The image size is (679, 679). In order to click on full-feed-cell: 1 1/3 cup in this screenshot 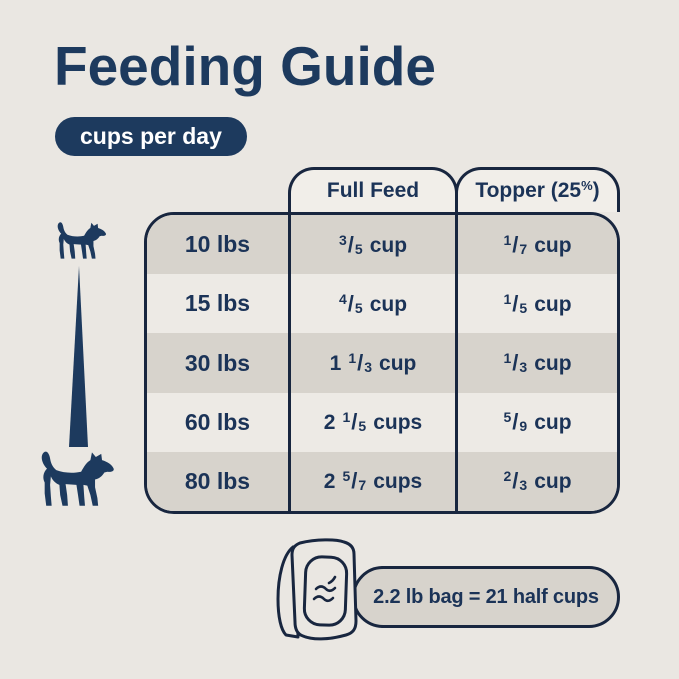, I will do `click(371, 363)`.